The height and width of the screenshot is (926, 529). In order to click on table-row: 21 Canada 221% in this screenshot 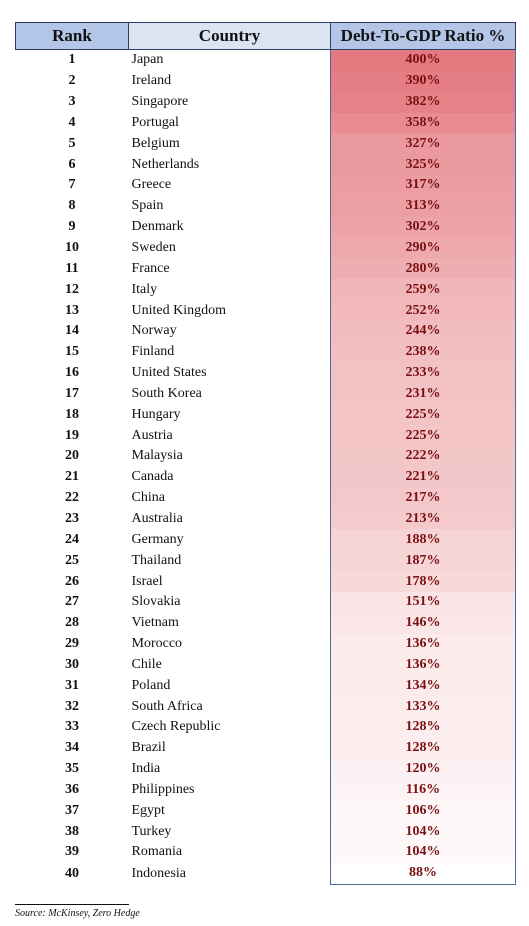, I will do `click(266, 477)`.